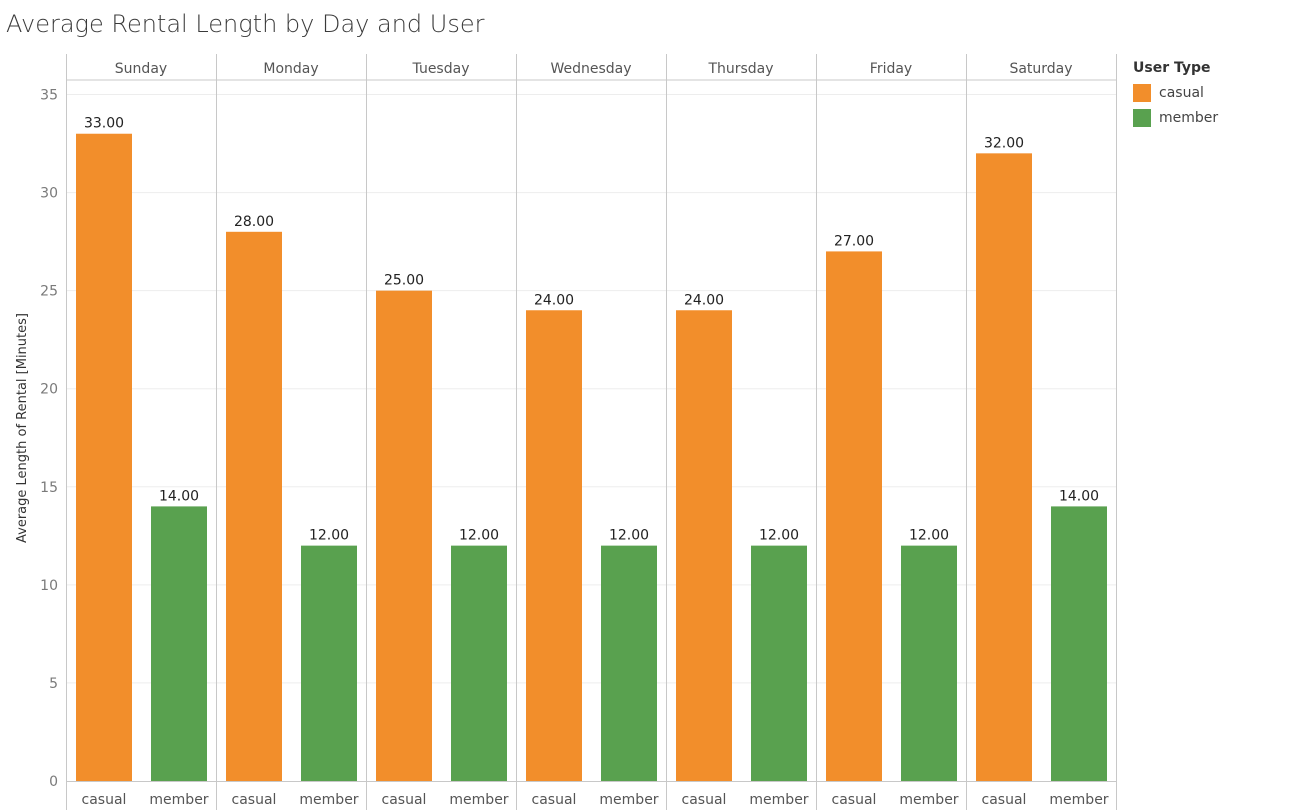  I want to click on data-label-sunday-member: 14.00, so click(179, 496).